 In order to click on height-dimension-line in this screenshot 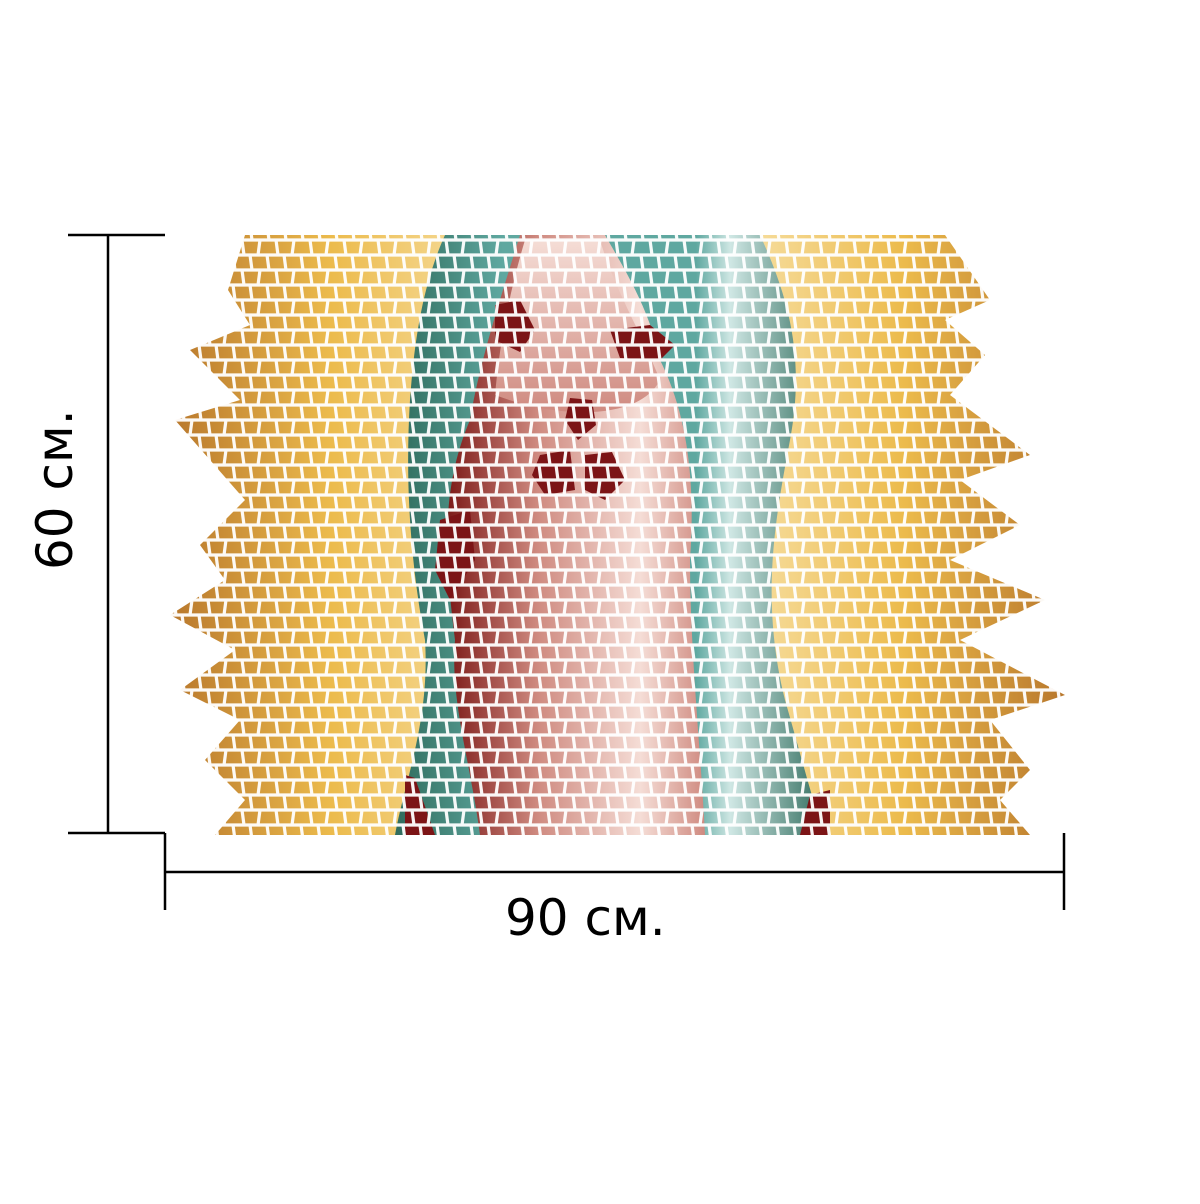, I will do `click(116, 534)`.